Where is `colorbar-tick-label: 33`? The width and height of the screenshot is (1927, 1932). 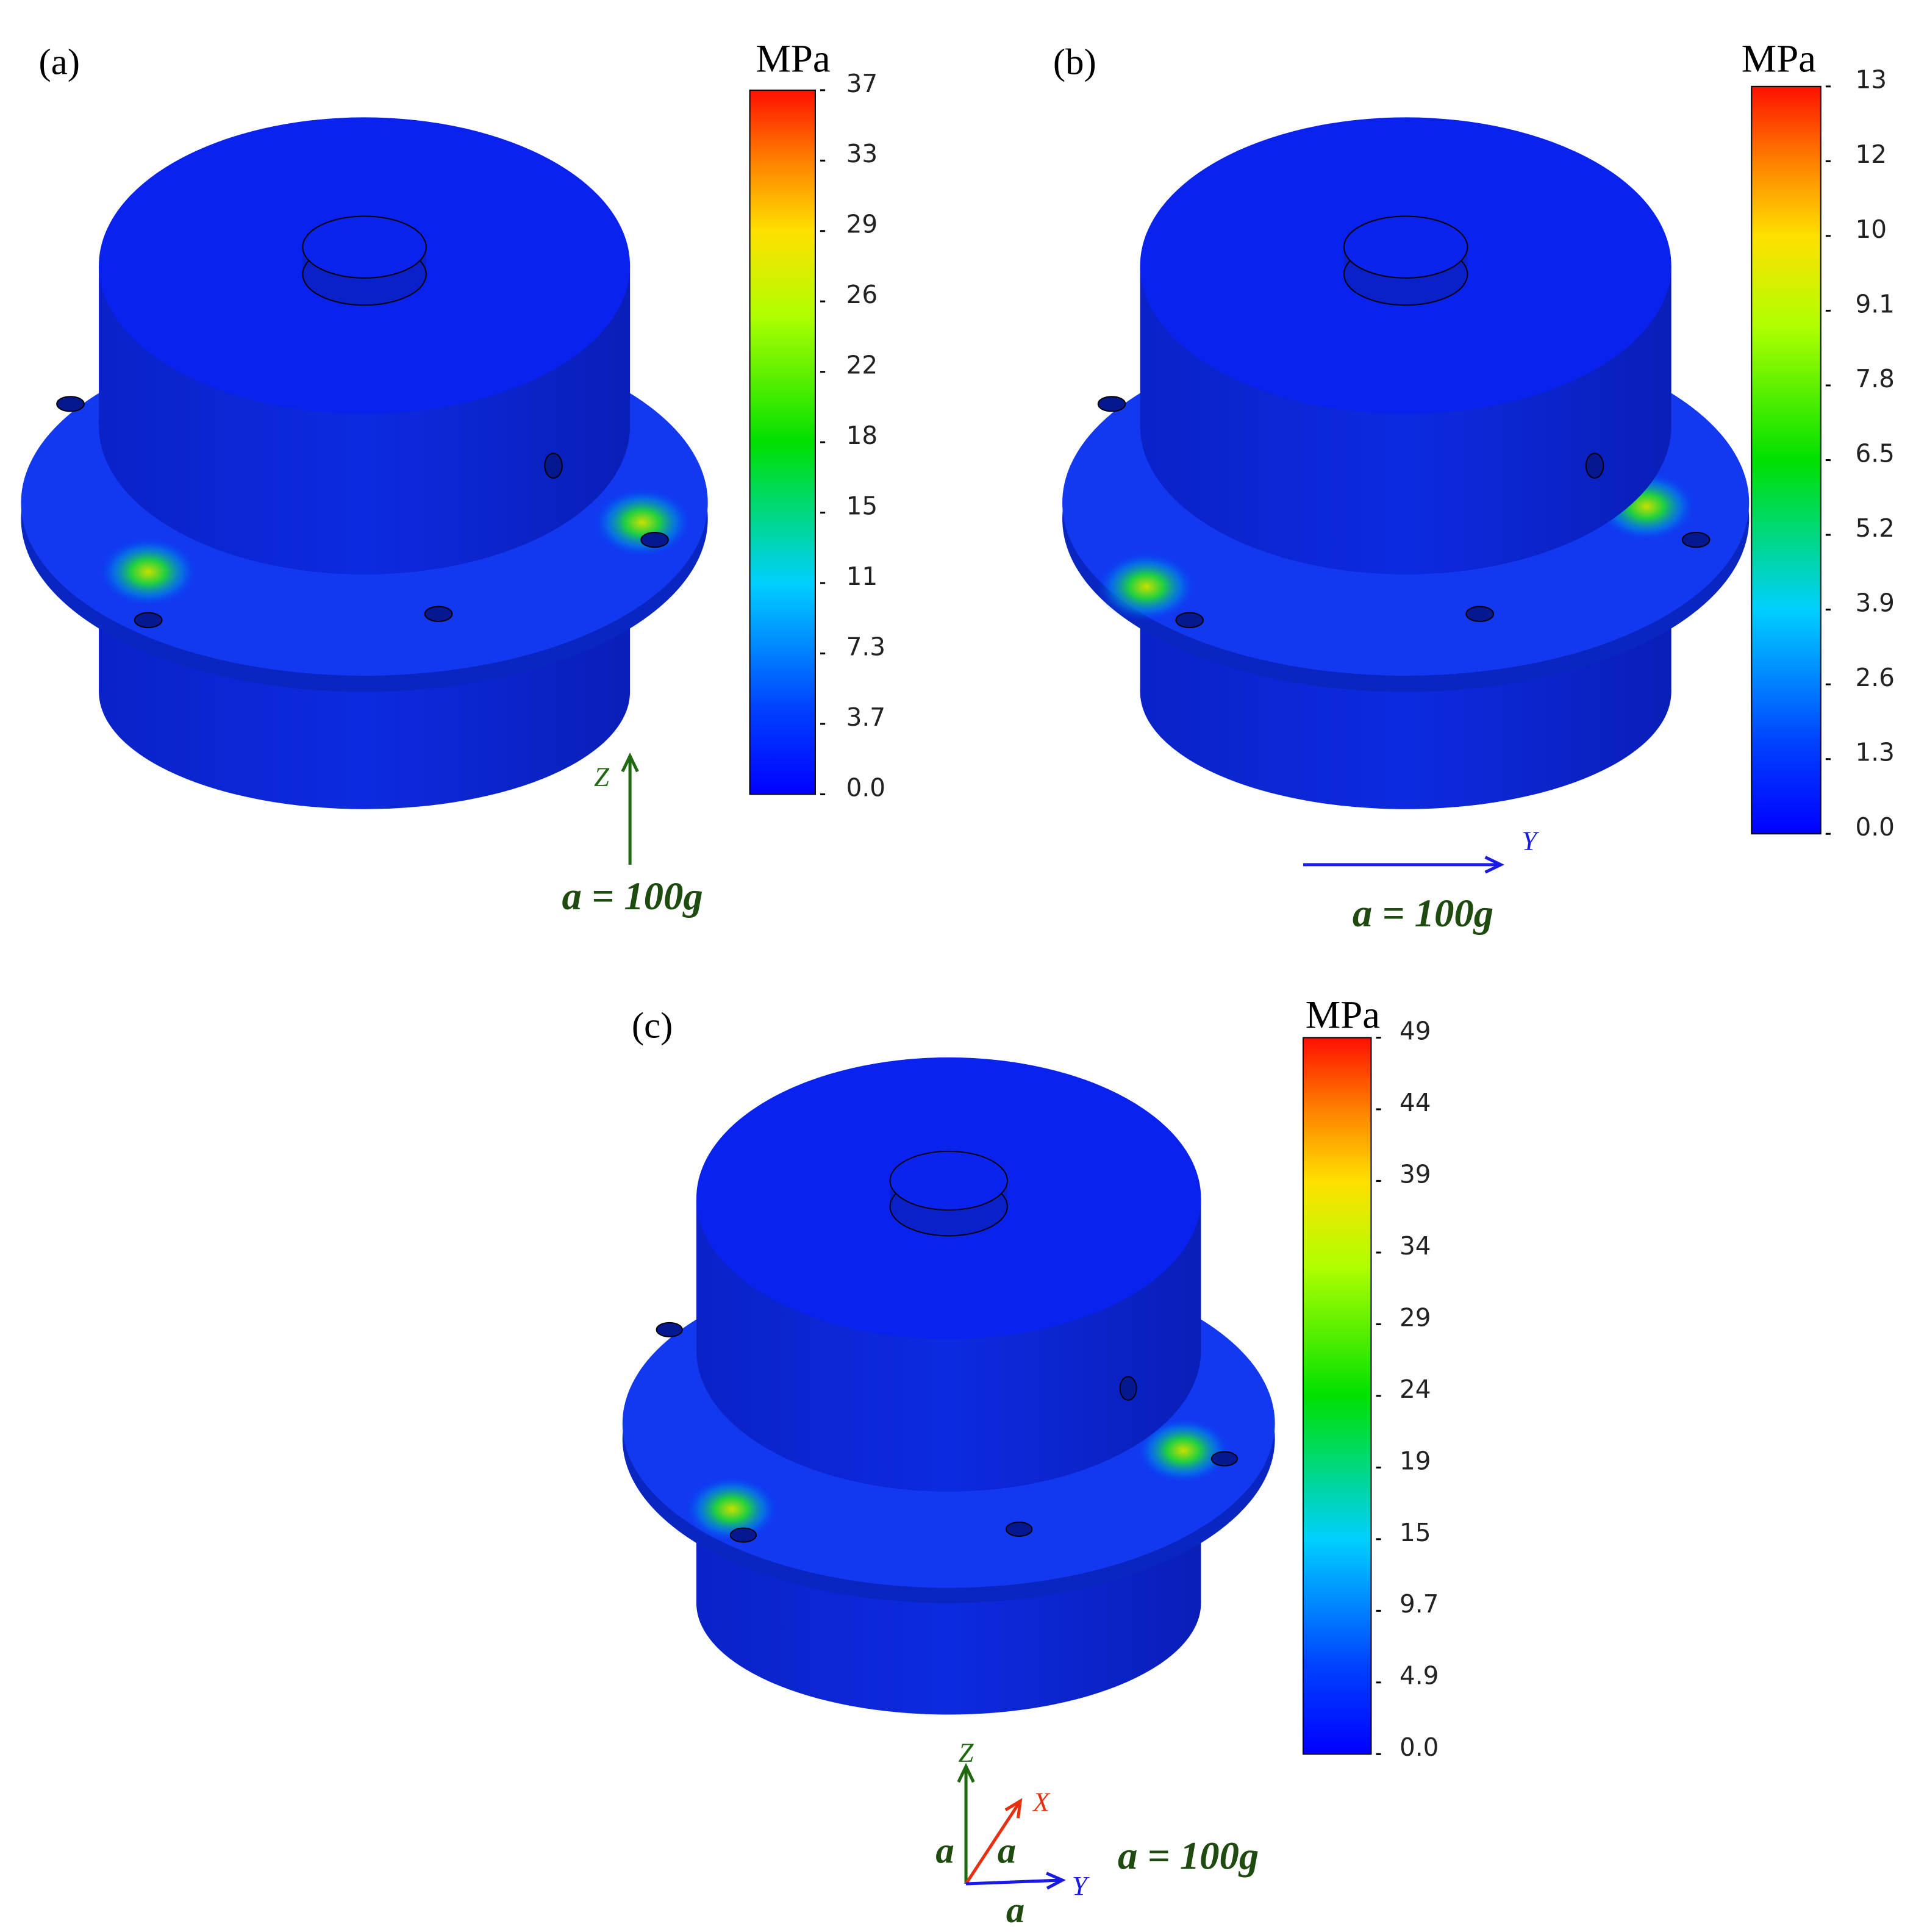
colorbar-tick-label: 33 is located at coordinates (862, 153).